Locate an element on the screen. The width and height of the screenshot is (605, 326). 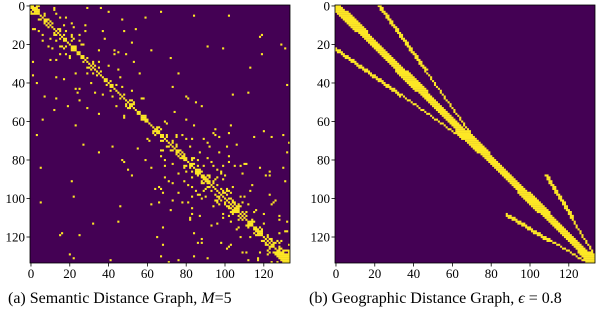
caption-b-prefix: (b) is located at coordinates (318, 298).